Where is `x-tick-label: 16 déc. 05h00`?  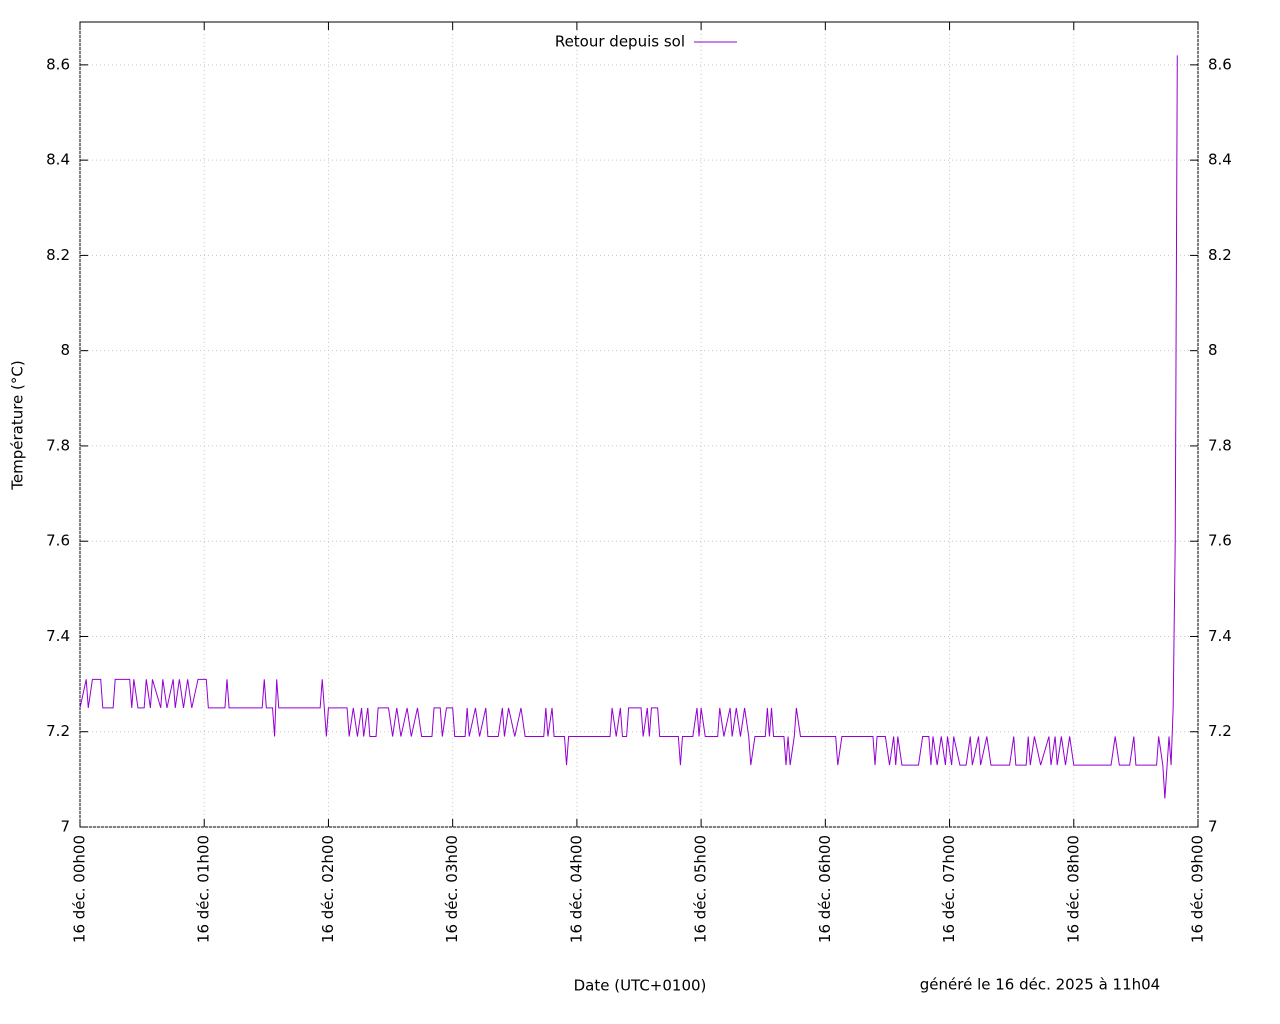 x-tick-label: 16 déc. 05h00 is located at coordinates (701, 889).